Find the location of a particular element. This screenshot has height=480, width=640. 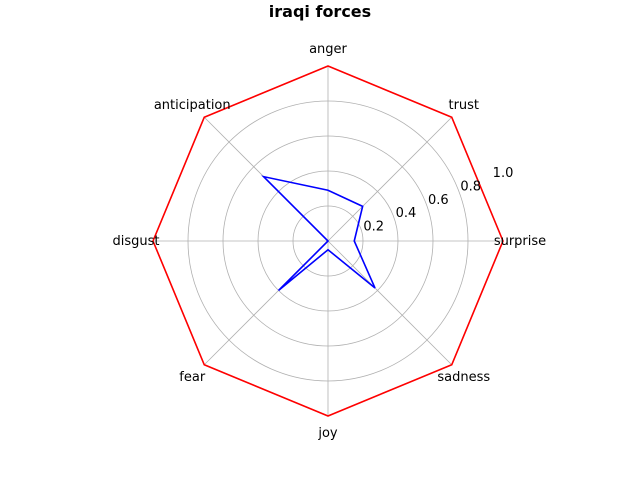

radial-tick-label-0: 0.2 is located at coordinates (373, 227).